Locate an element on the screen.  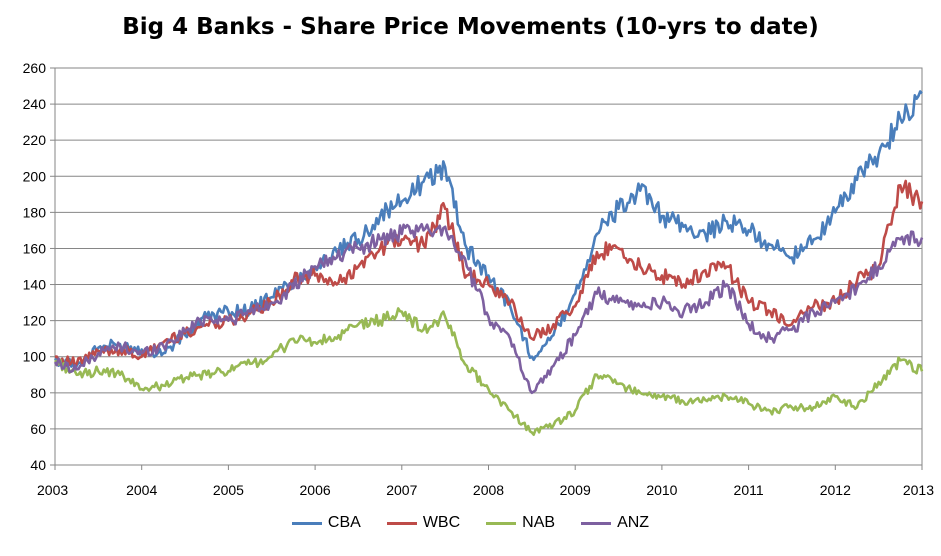
x-tick-label: 2011 is located at coordinates (749, 490).